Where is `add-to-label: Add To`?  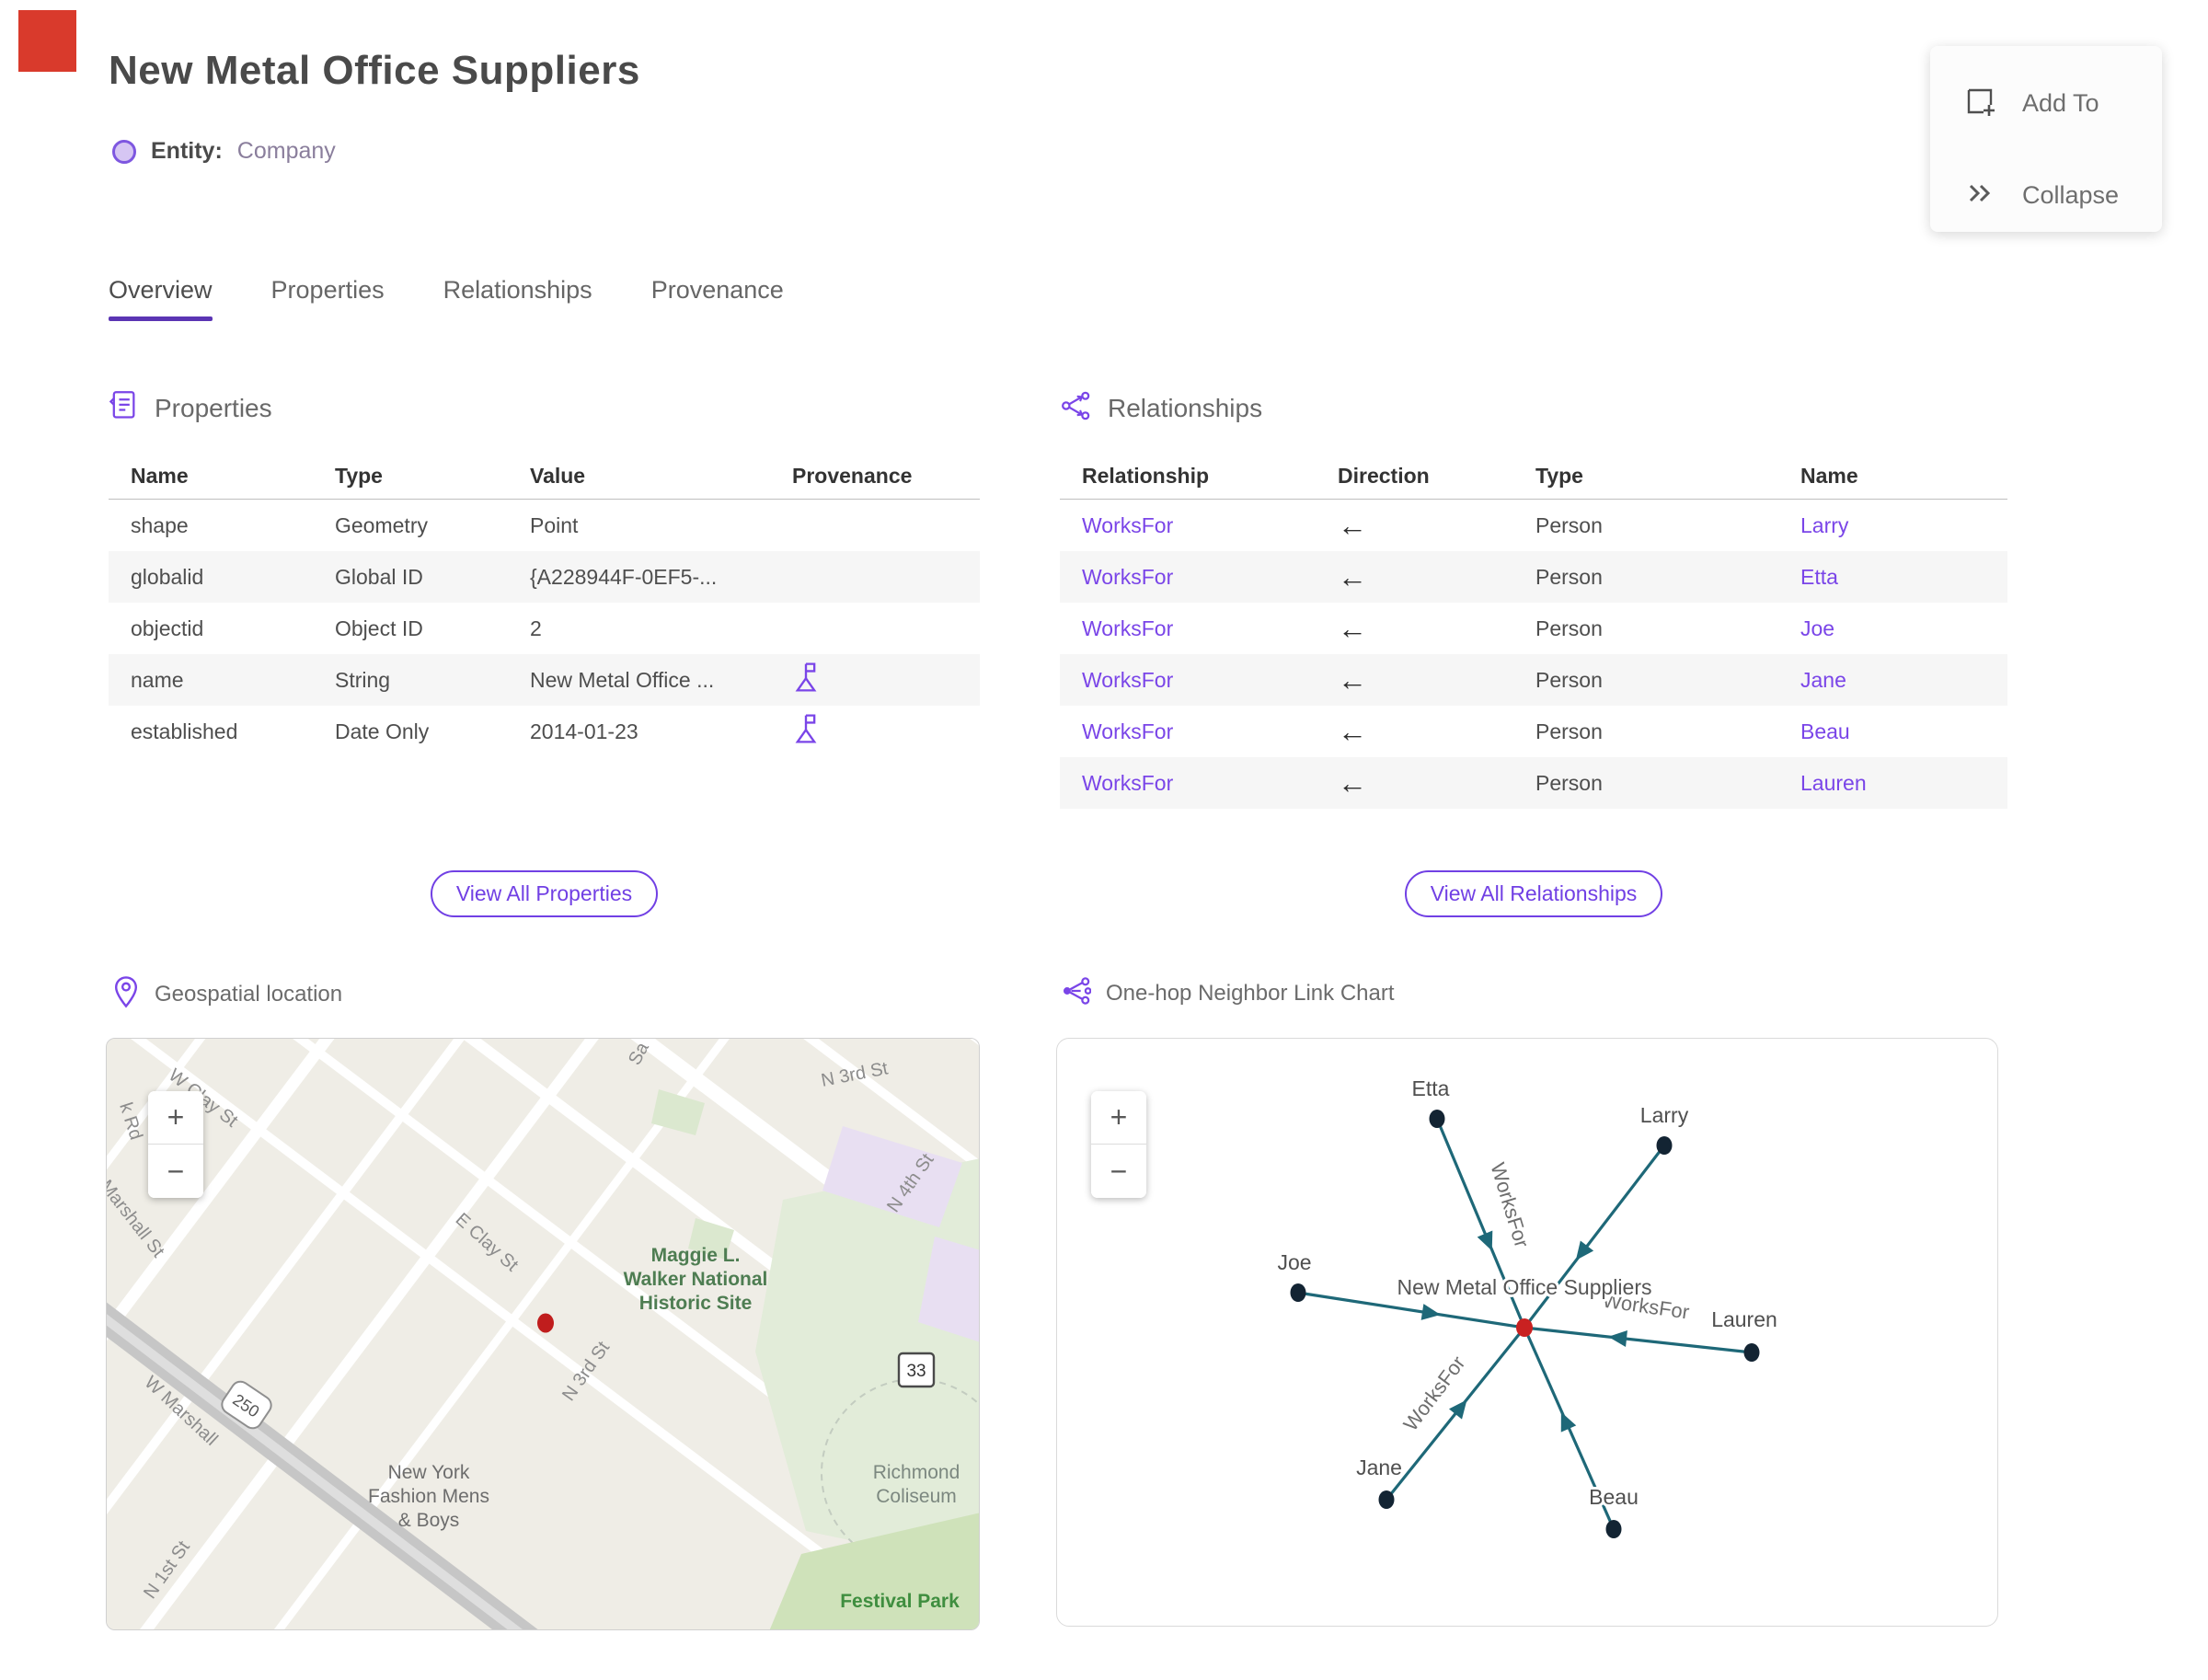
add-to-label: Add To is located at coordinates (2060, 103).